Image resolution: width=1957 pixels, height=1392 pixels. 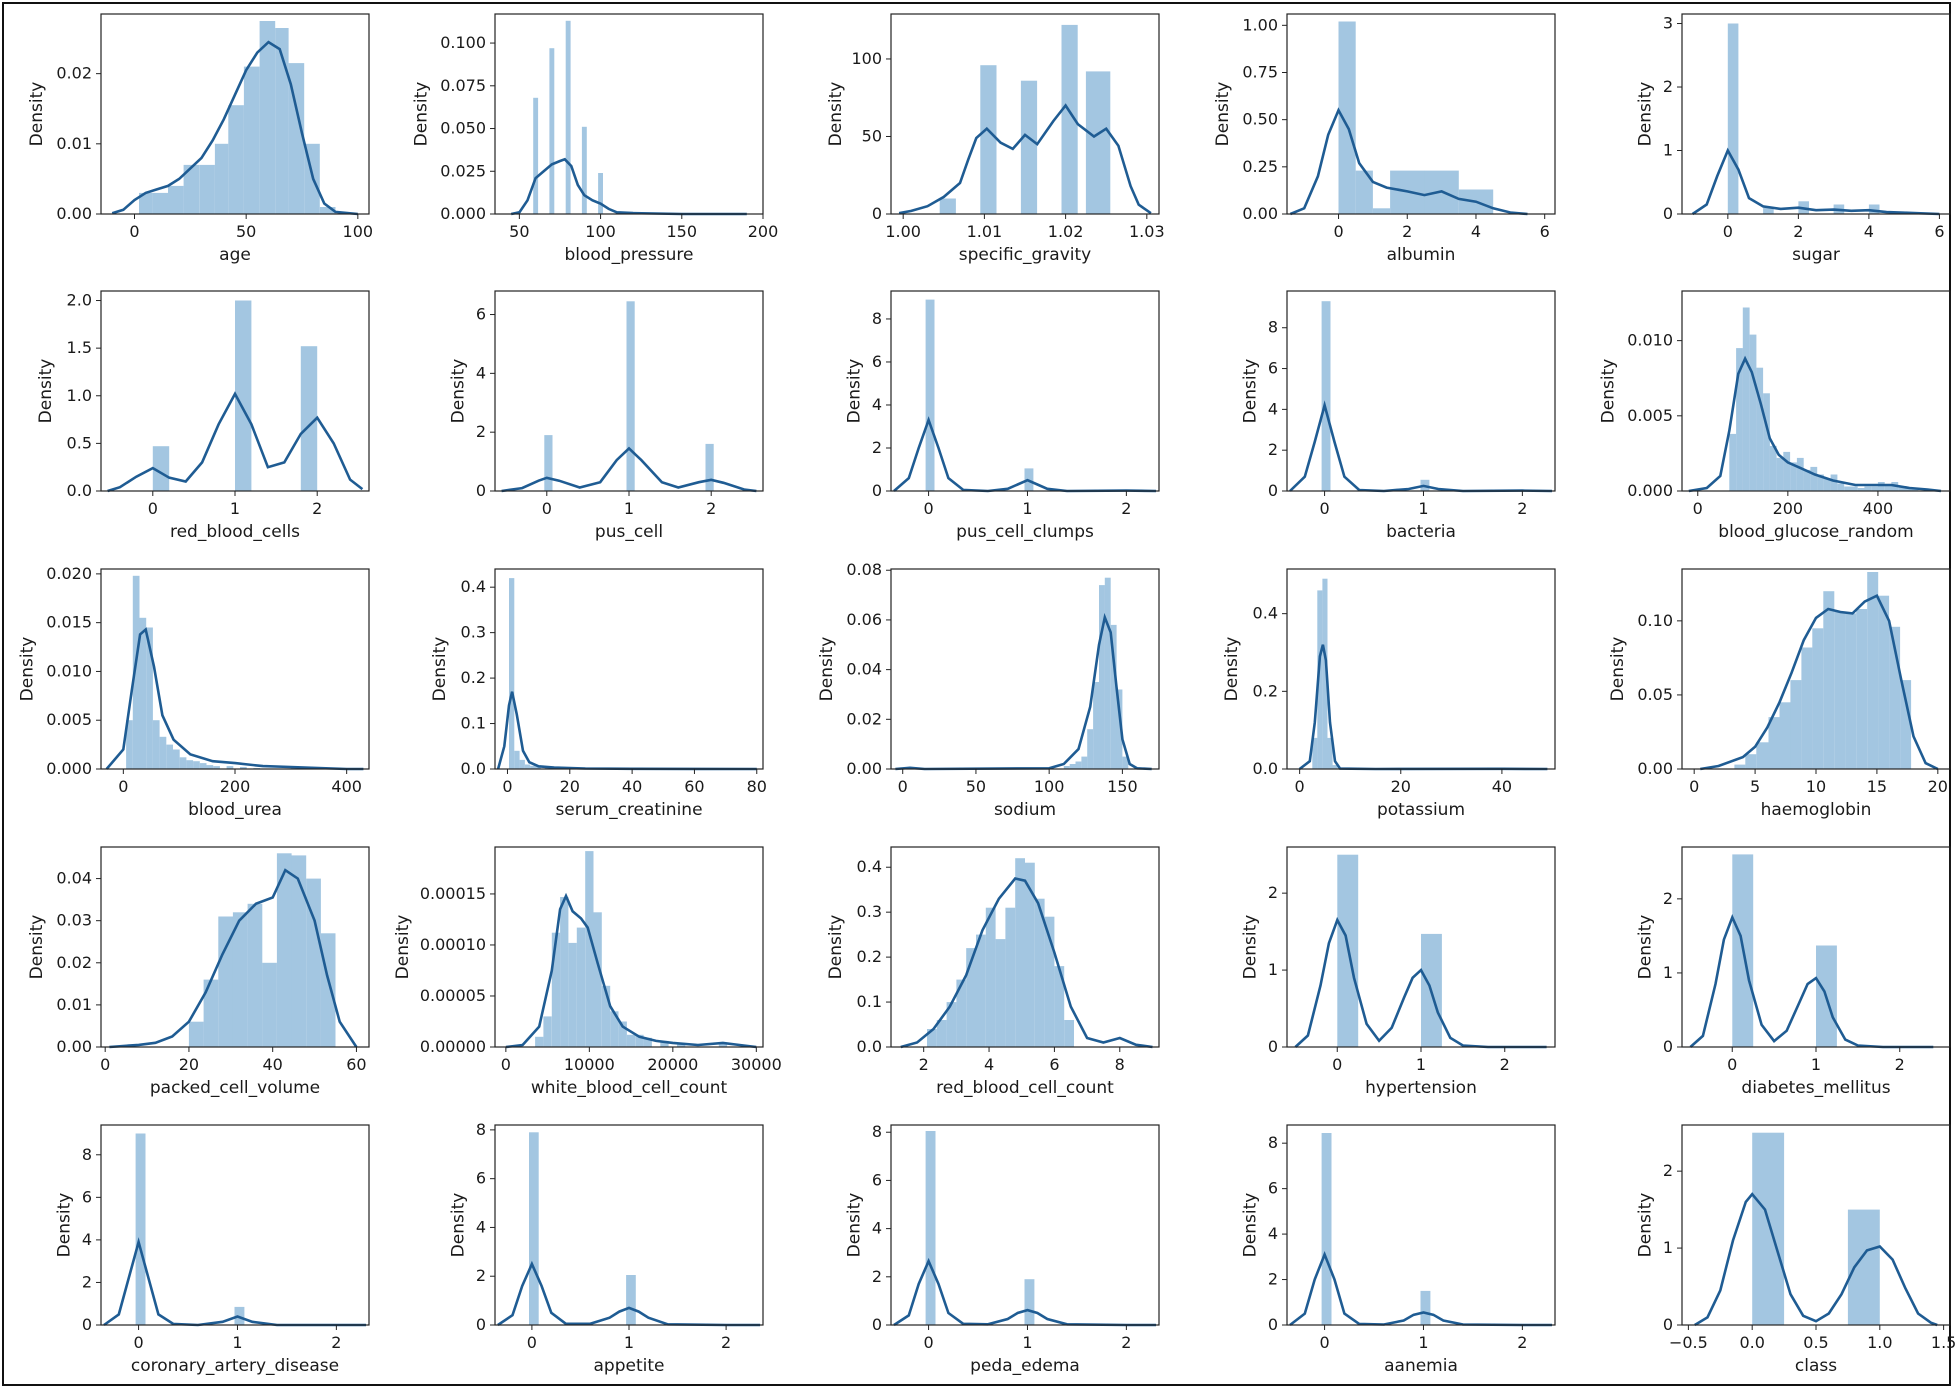 I want to click on ytick-label: 6, so click(x=877, y=361).